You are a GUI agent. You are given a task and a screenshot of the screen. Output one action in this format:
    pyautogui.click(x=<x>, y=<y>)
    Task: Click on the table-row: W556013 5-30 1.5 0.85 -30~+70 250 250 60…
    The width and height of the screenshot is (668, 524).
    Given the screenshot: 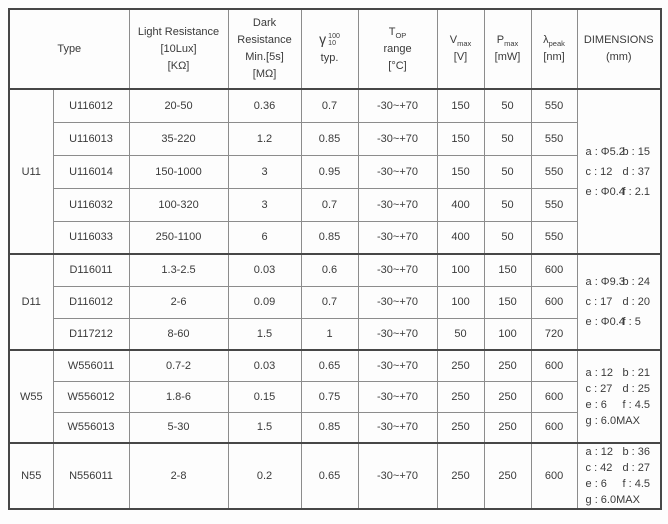 What is the action you would take?
    pyautogui.click(x=335, y=427)
    